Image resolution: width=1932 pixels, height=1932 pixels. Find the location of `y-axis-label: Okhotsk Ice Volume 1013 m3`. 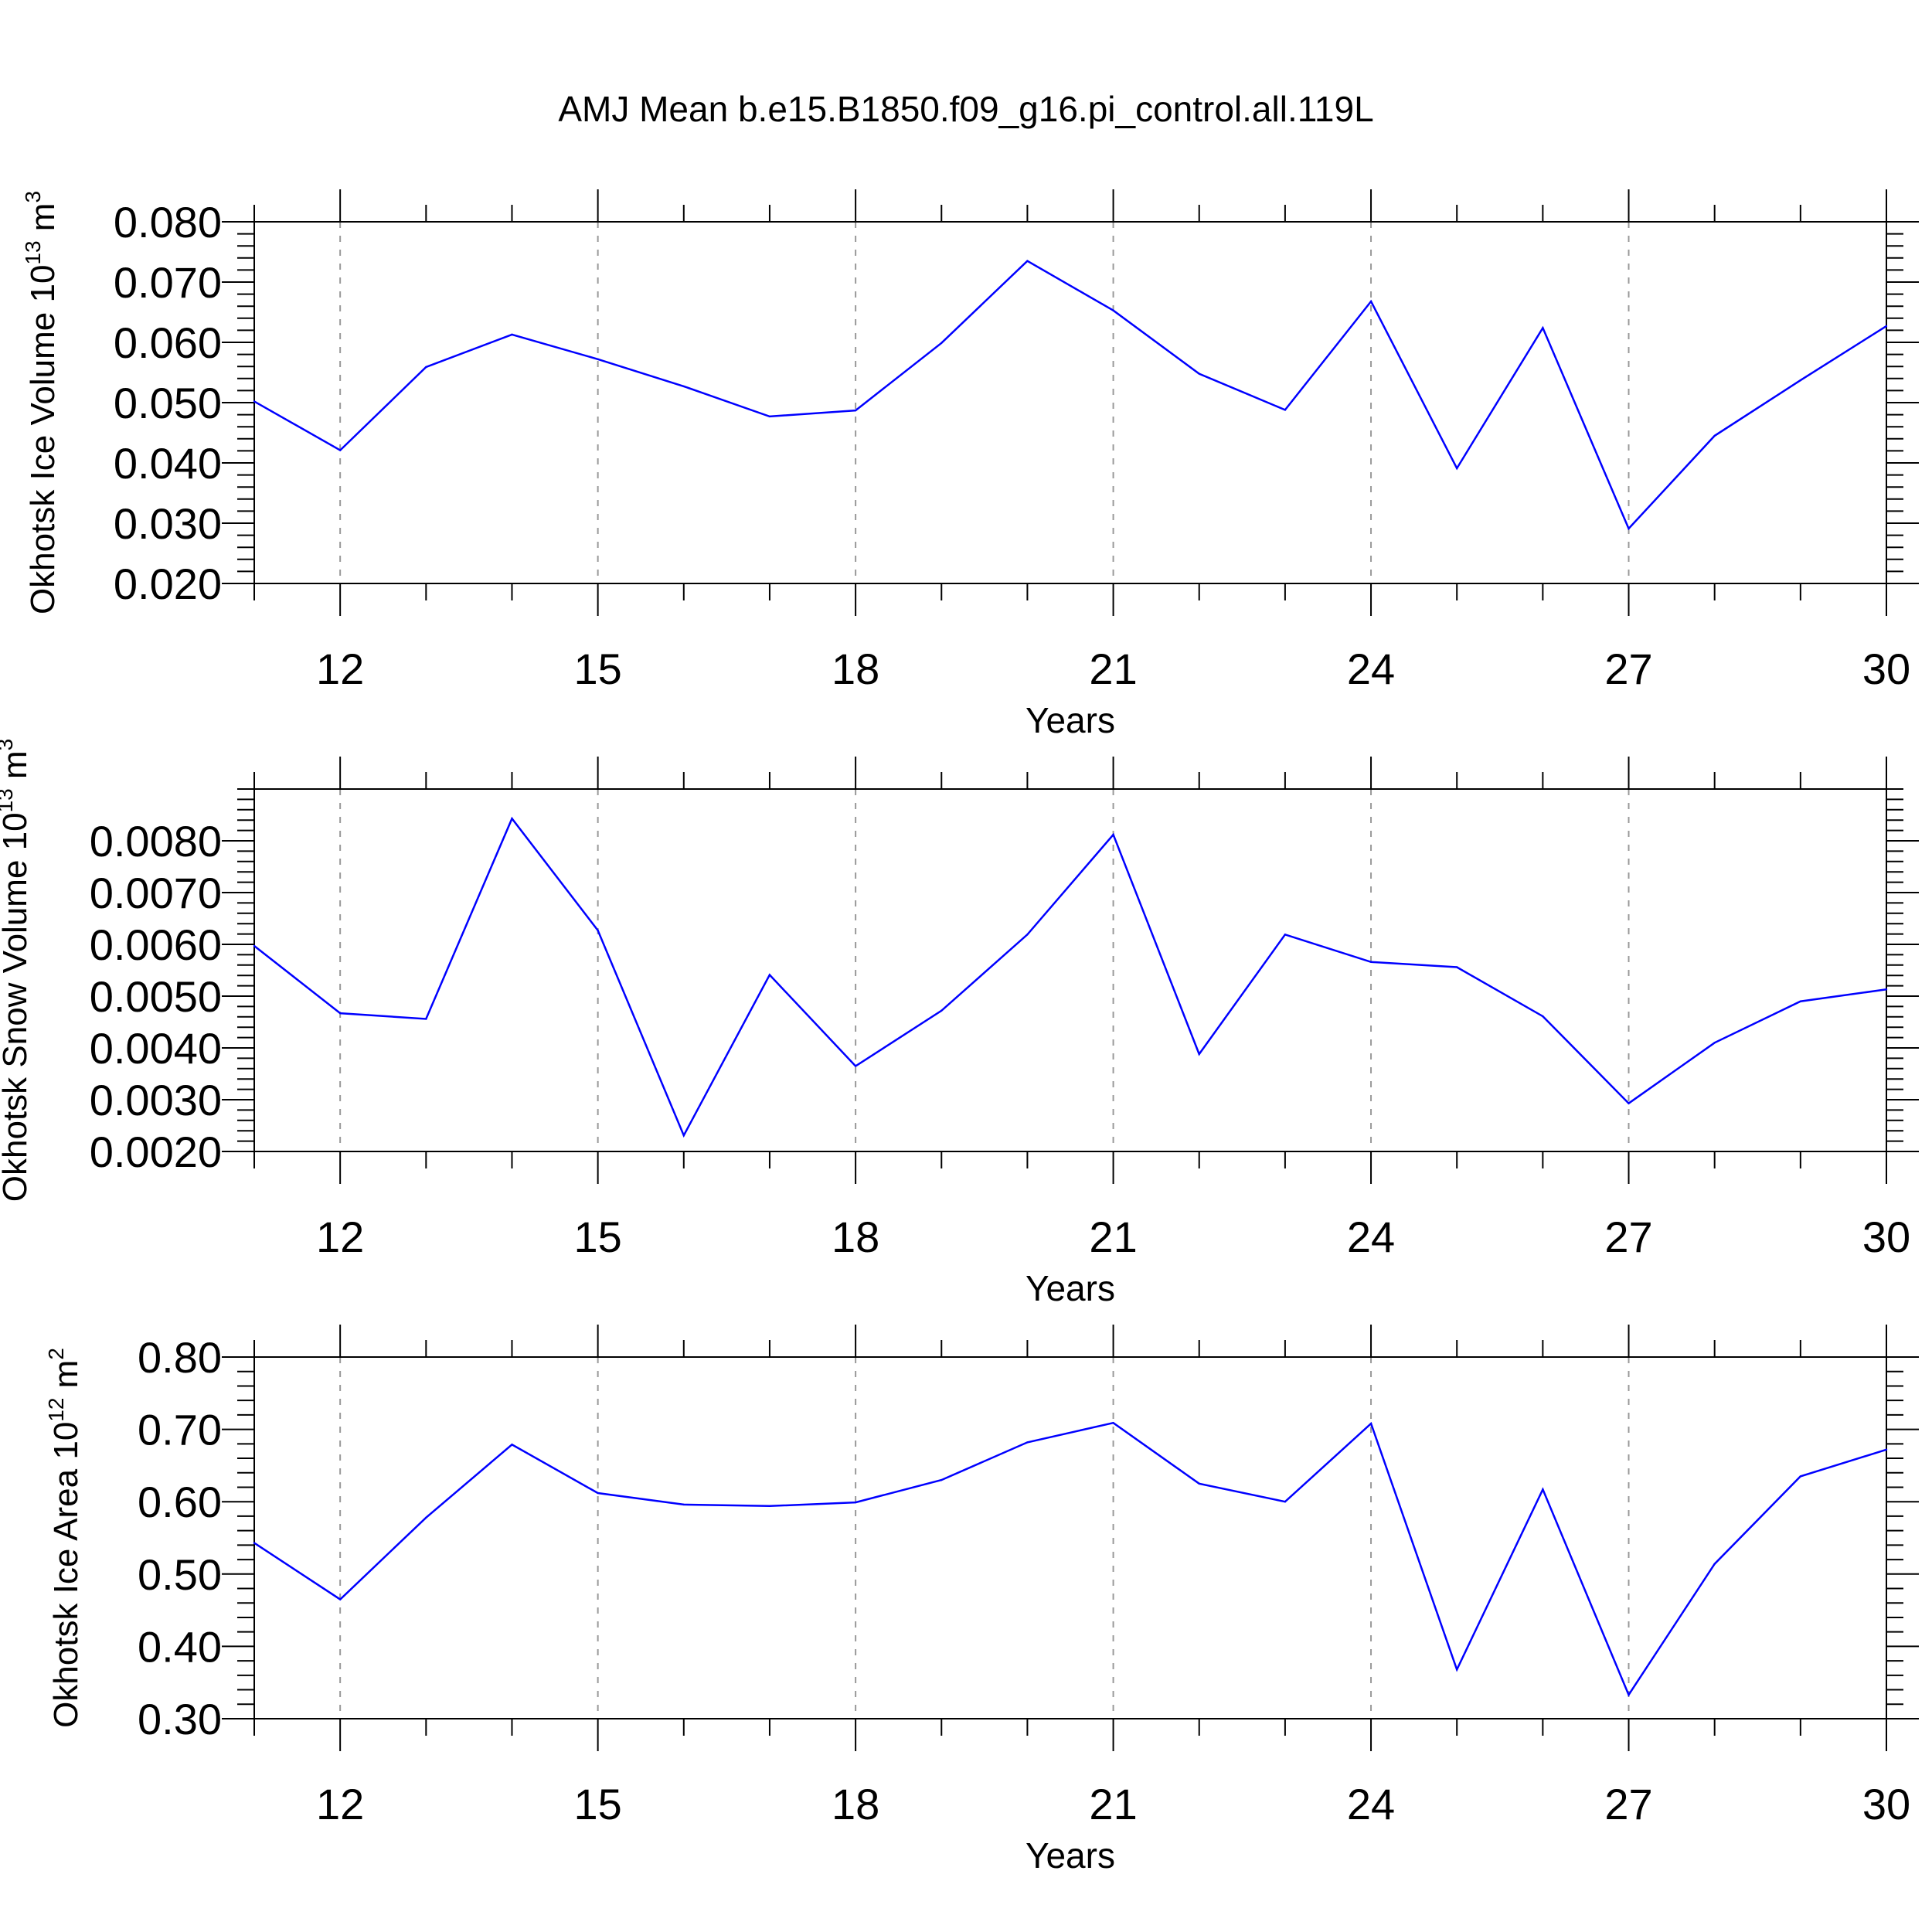

y-axis-label: Okhotsk Ice Volume 1013 m3 is located at coordinates (41, 403).